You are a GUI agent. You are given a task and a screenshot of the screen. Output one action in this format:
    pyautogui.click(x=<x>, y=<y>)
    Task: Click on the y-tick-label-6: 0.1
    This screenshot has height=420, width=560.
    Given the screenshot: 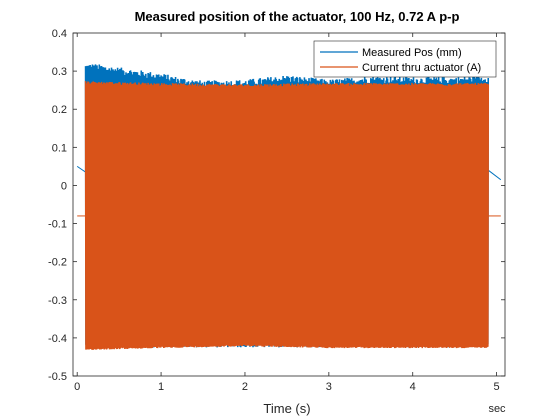 What is the action you would take?
    pyautogui.click(x=59, y=148)
    